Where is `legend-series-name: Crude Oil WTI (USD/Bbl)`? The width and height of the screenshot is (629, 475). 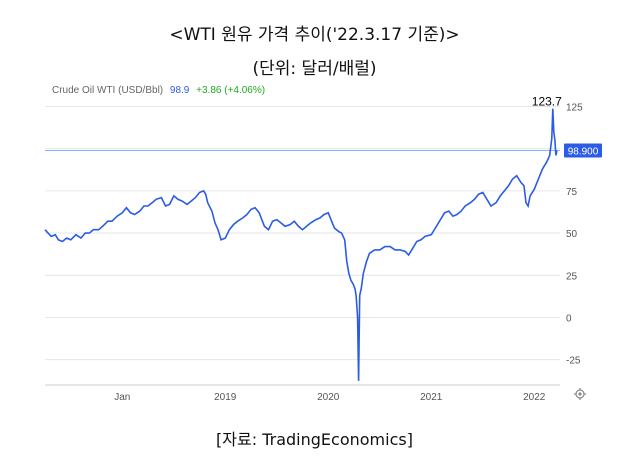
legend-series-name: Crude Oil WTI (USD/Bbl) is located at coordinates (107, 90).